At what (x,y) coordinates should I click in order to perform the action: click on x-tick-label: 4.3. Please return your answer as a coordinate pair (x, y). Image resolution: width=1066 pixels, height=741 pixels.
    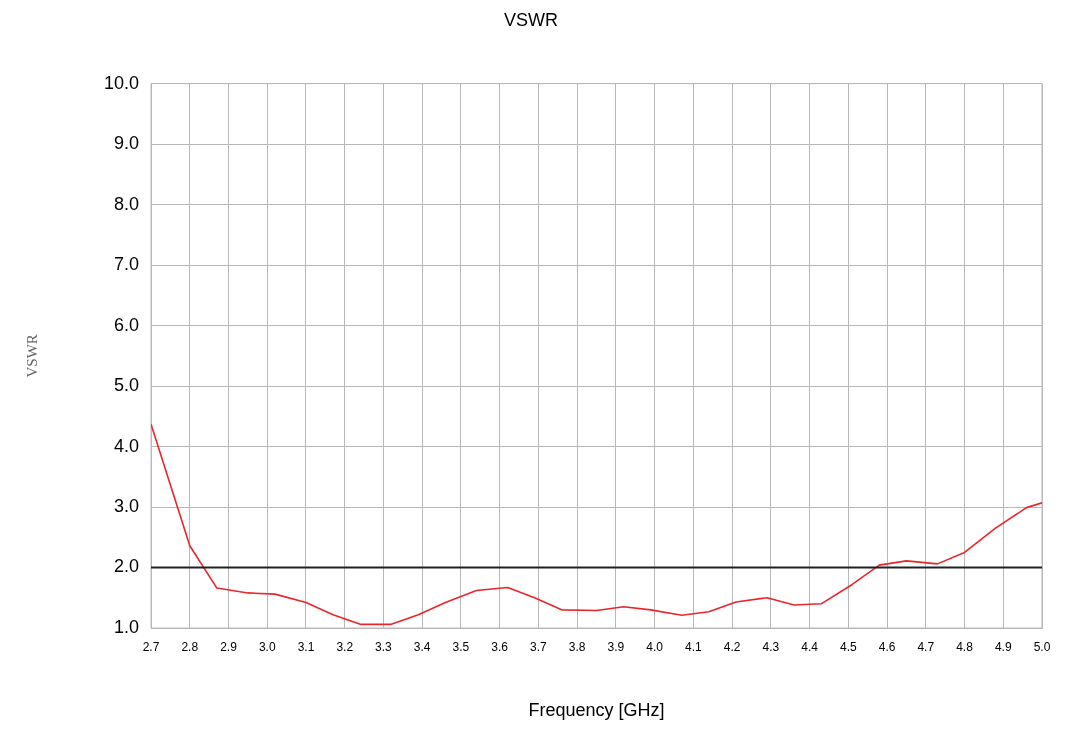
    Looking at the image, I should click on (771, 646).